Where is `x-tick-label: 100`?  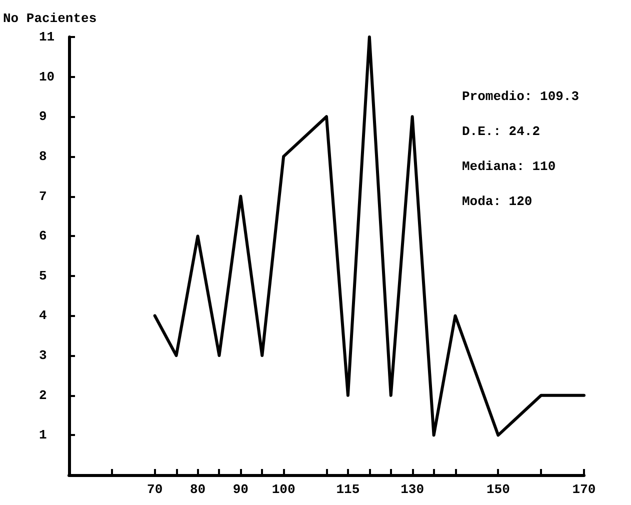
x-tick-label: 100 is located at coordinates (284, 489).